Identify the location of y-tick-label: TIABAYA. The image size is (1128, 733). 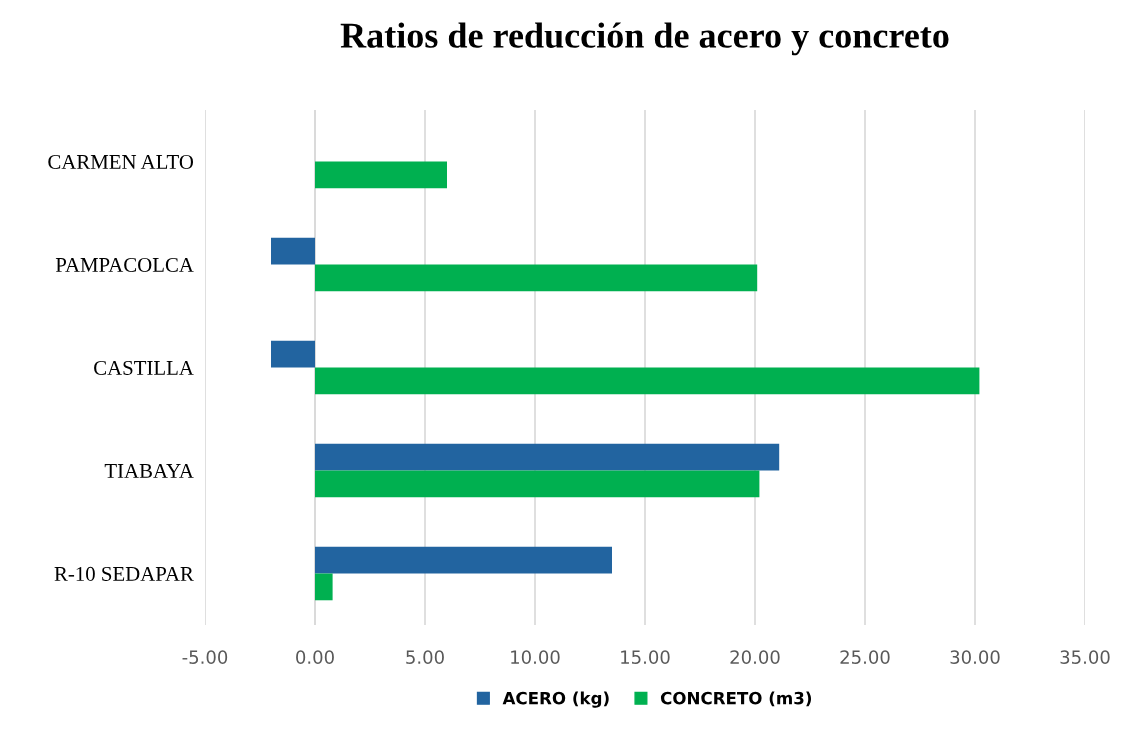
(149, 470).